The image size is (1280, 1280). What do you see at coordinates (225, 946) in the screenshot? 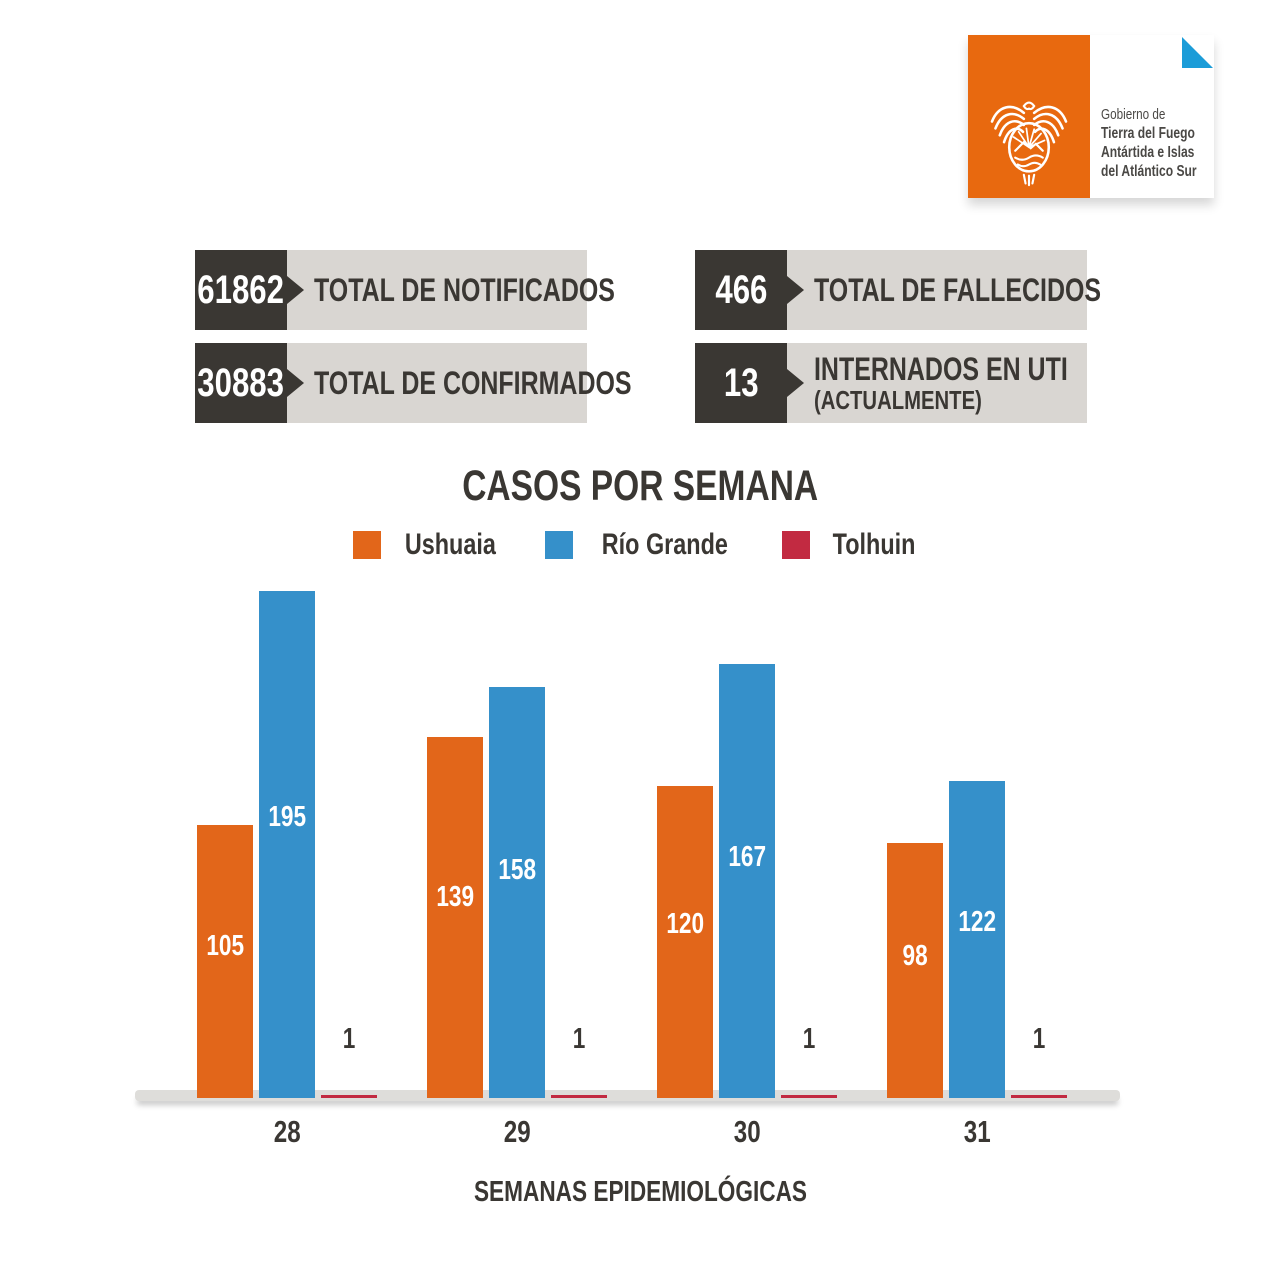
I see `bar-value-ushuaia-week-28: 105` at bounding box center [225, 946].